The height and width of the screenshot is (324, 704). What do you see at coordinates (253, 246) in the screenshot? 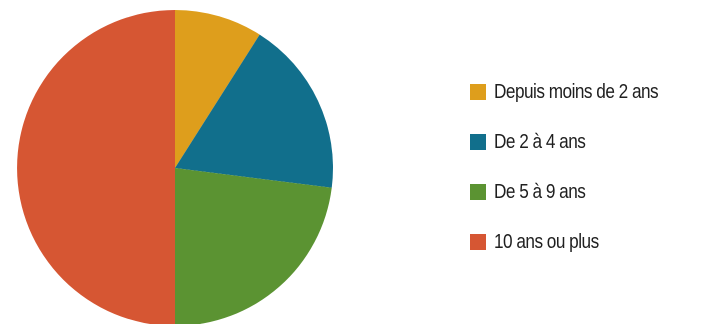
I see `pie-slice-de-5-a-9-ans` at bounding box center [253, 246].